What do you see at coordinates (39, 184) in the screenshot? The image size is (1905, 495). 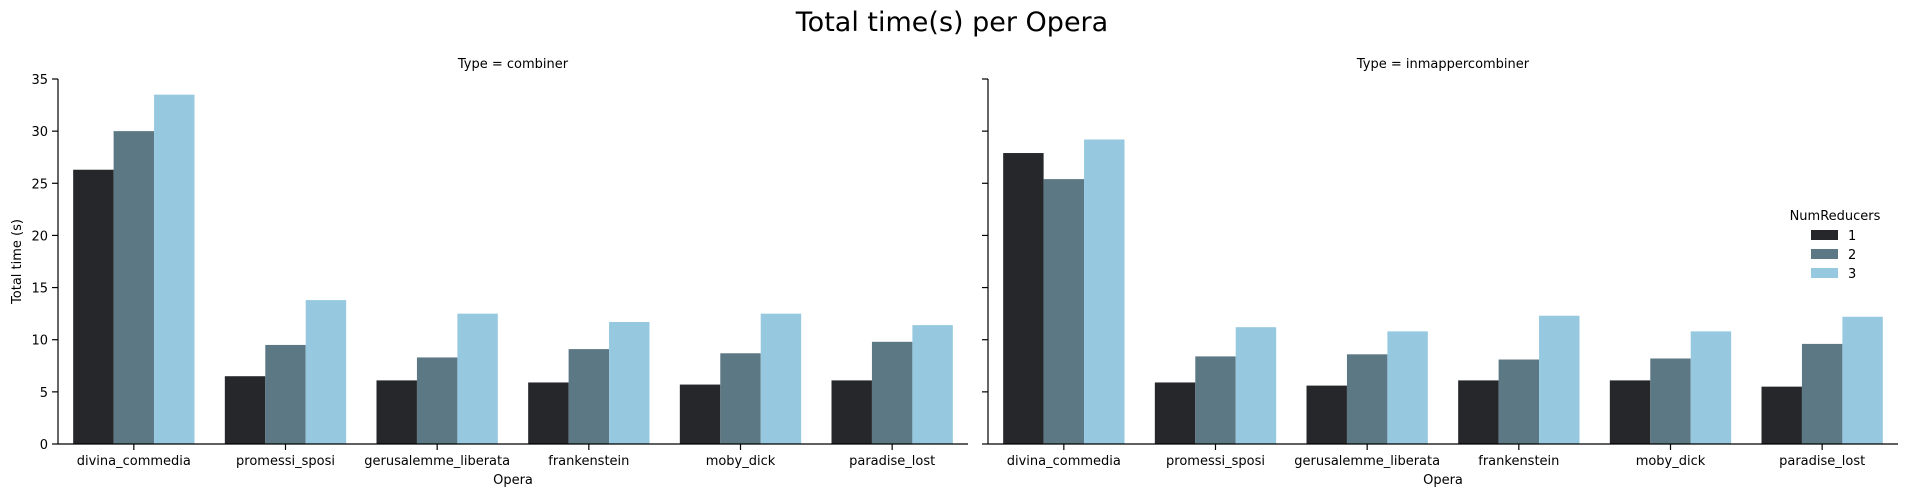 I see `y-tick-label: 25` at bounding box center [39, 184].